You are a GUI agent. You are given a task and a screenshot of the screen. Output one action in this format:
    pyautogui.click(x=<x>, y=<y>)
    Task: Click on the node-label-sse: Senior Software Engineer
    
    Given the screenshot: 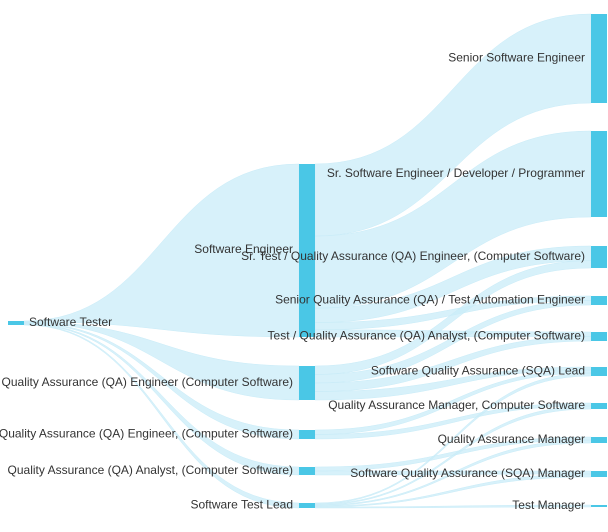 What is the action you would take?
    pyautogui.click(x=516, y=58)
    